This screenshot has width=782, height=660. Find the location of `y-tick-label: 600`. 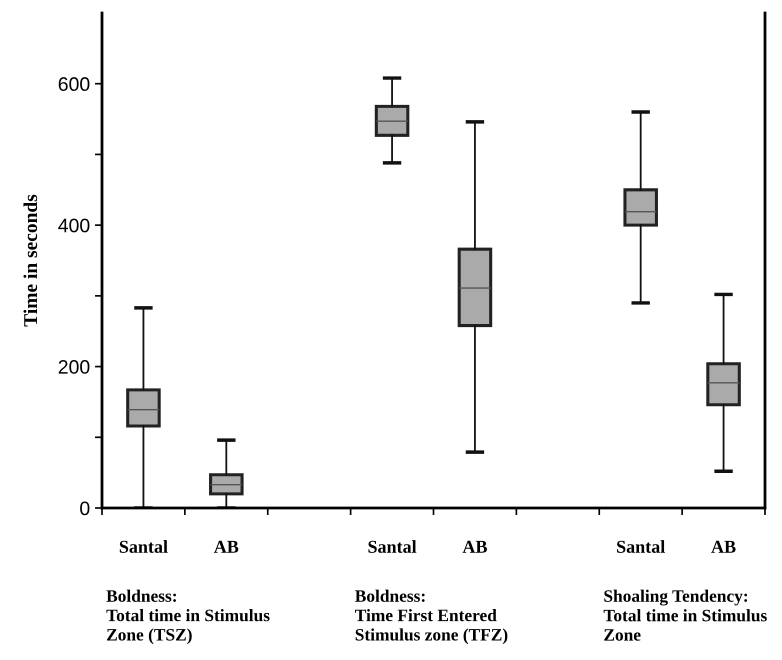

y-tick-label: 600 is located at coordinates (74, 84).